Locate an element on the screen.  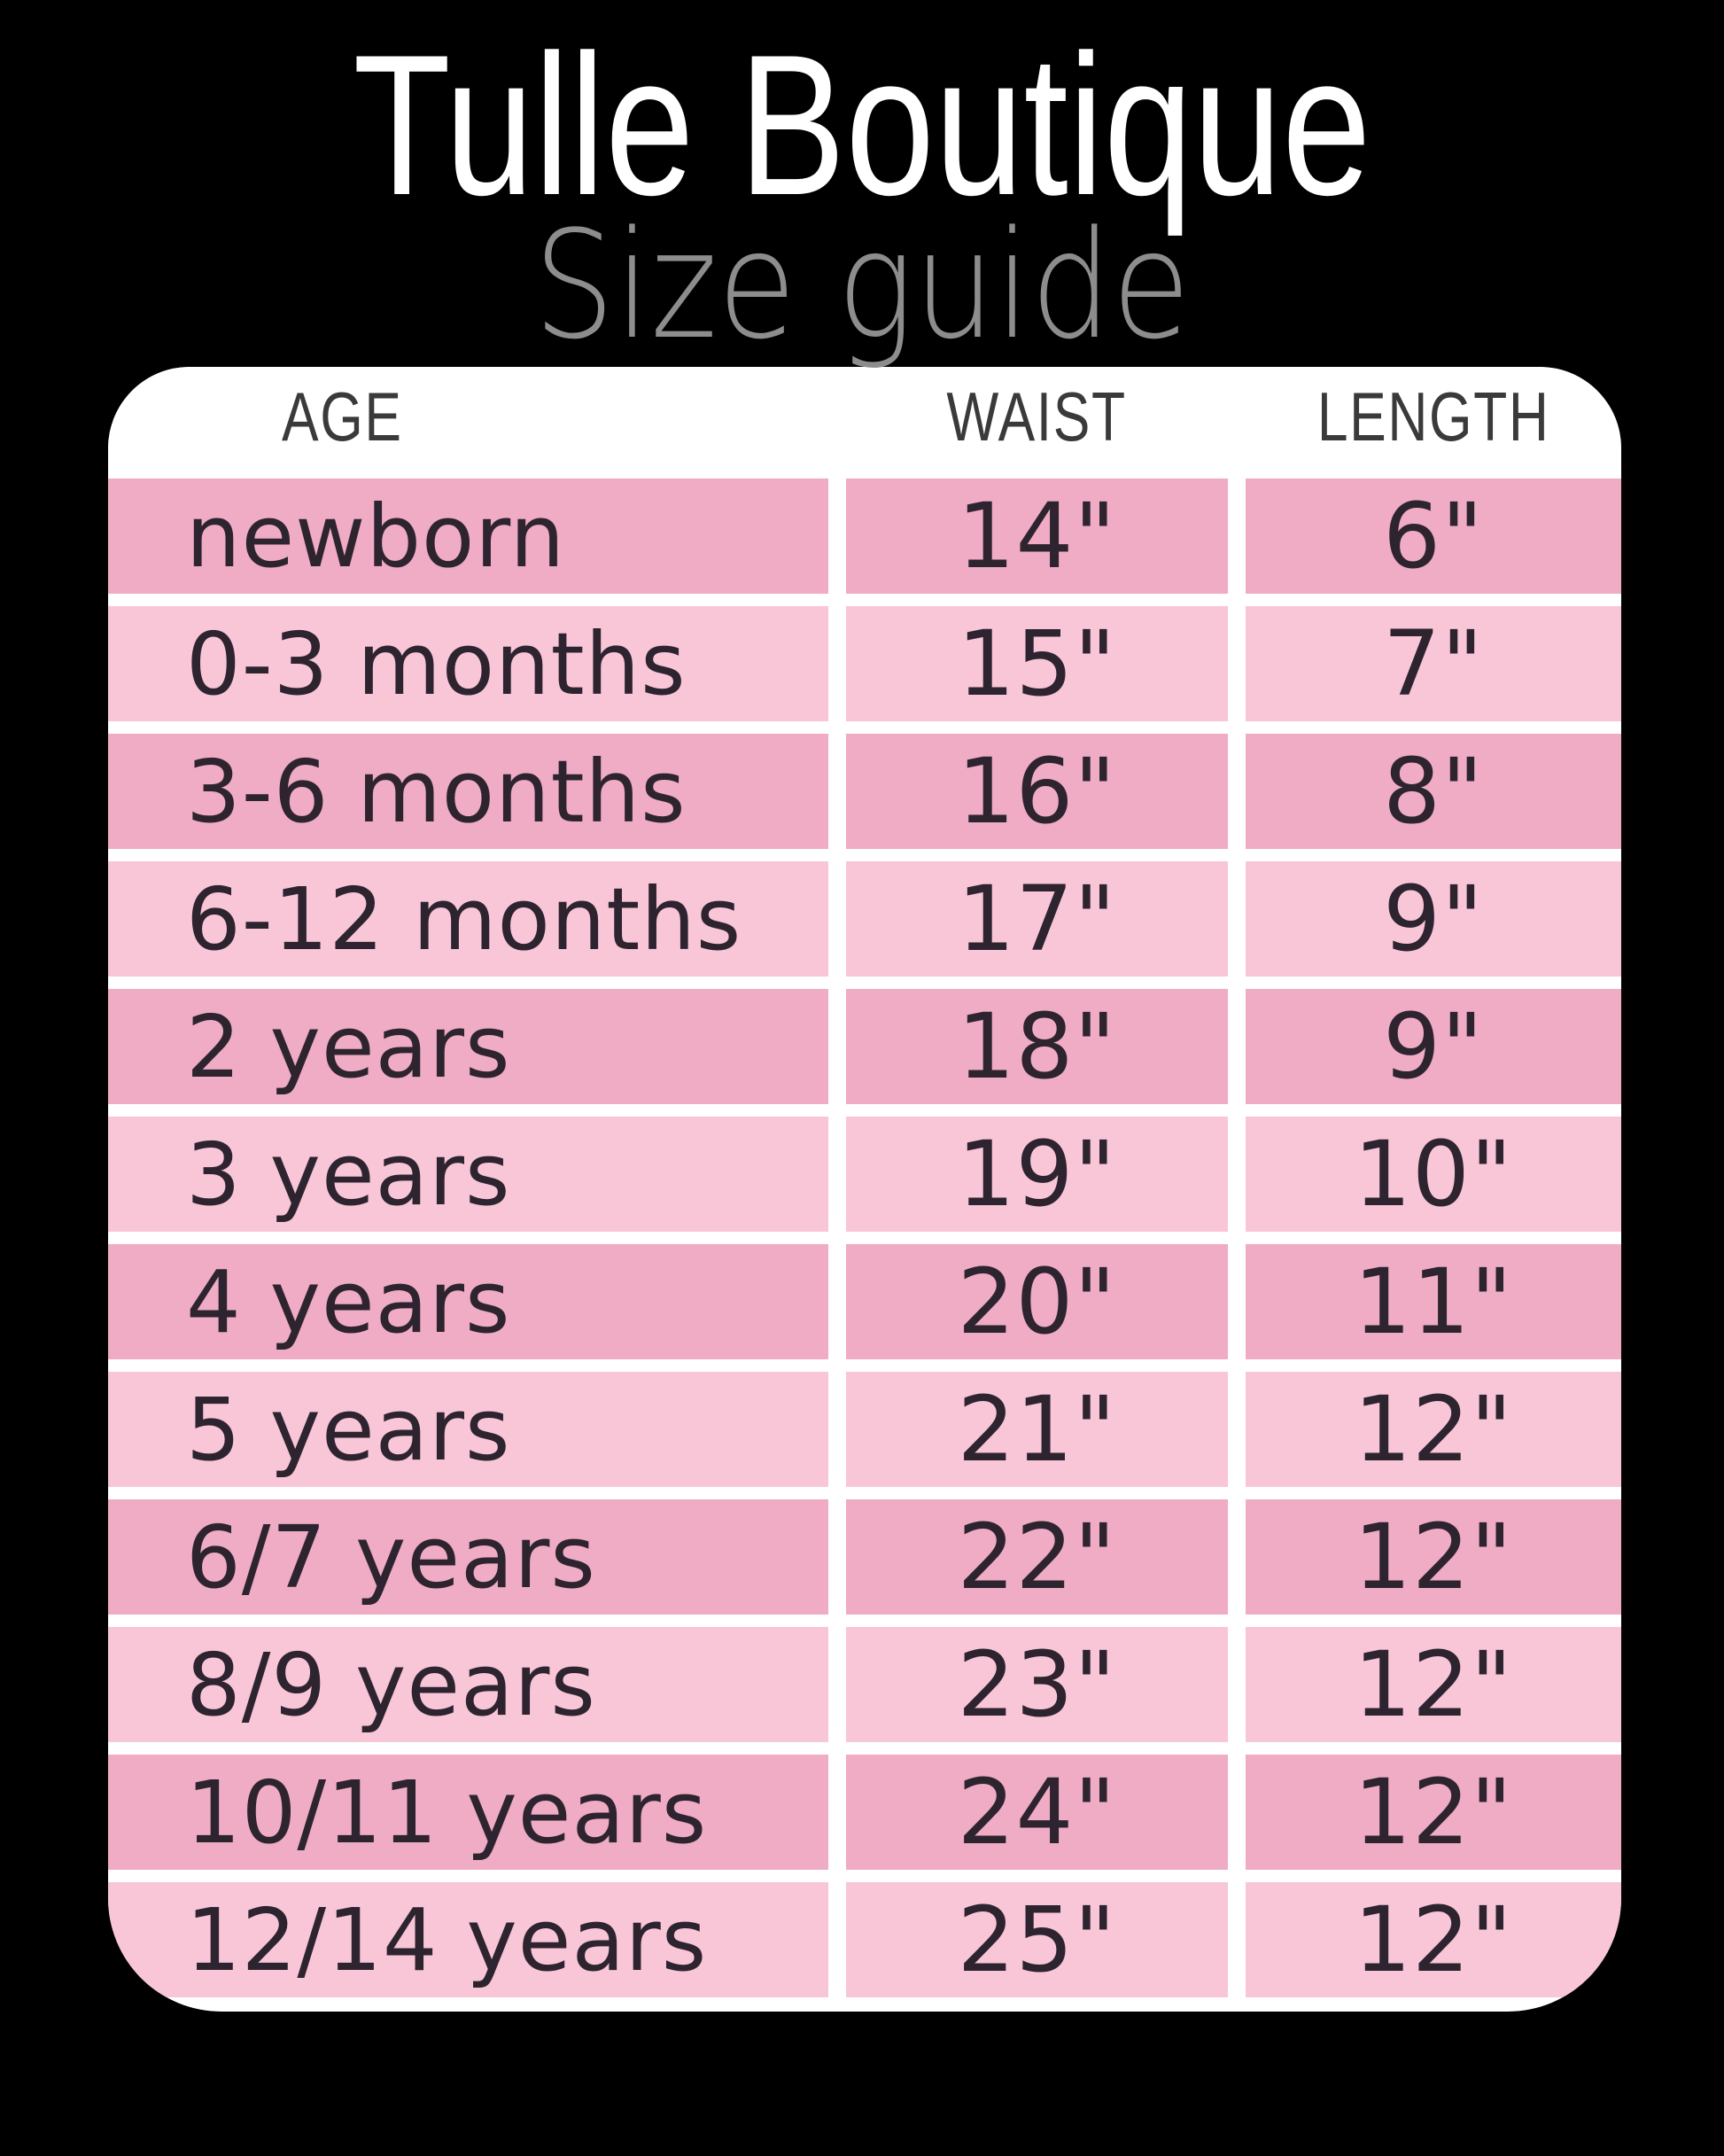
age-cell: 6-12 months is located at coordinates (468, 919).